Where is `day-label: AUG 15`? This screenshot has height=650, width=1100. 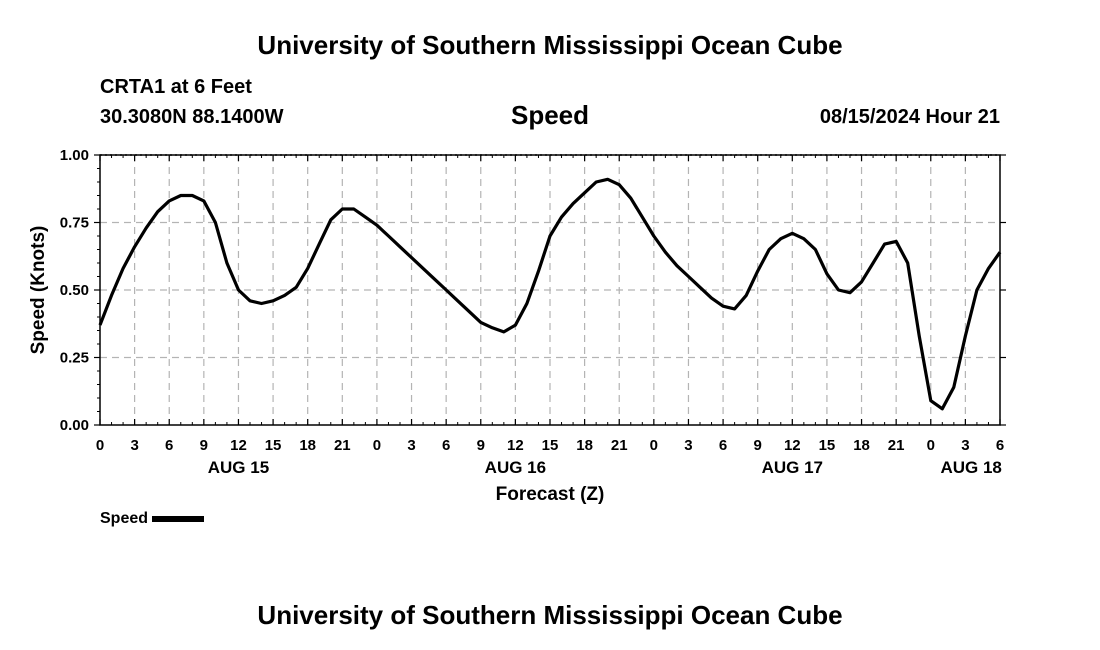
day-label: AUG 15 is located at coordinates (238, 467).